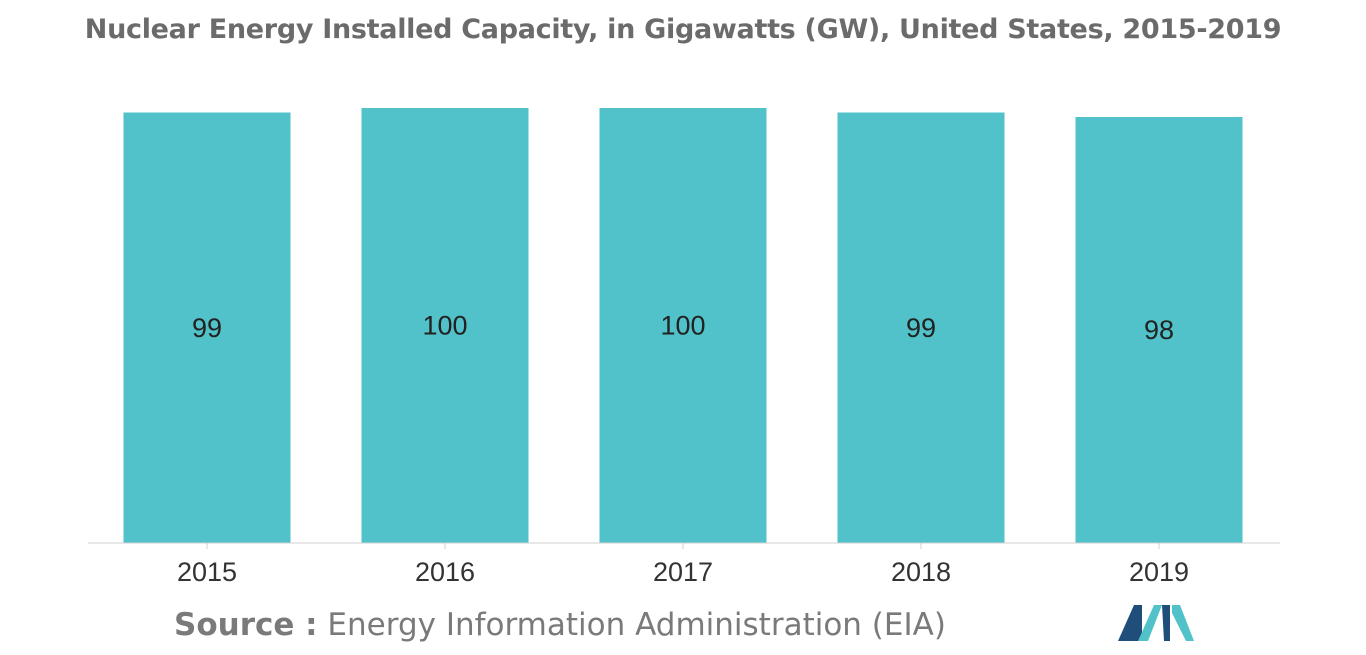  I want to click on bar-2016, so click(445, 325).